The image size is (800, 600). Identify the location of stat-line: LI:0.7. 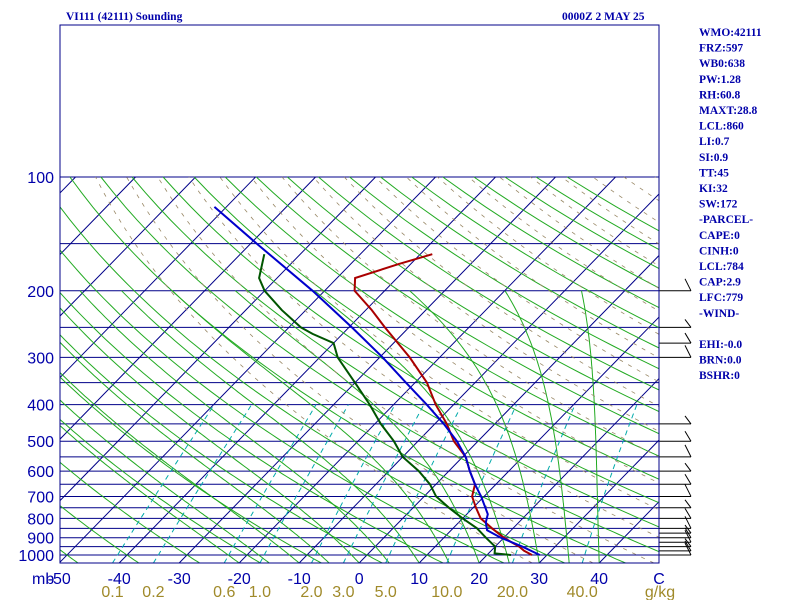
(714, 142).